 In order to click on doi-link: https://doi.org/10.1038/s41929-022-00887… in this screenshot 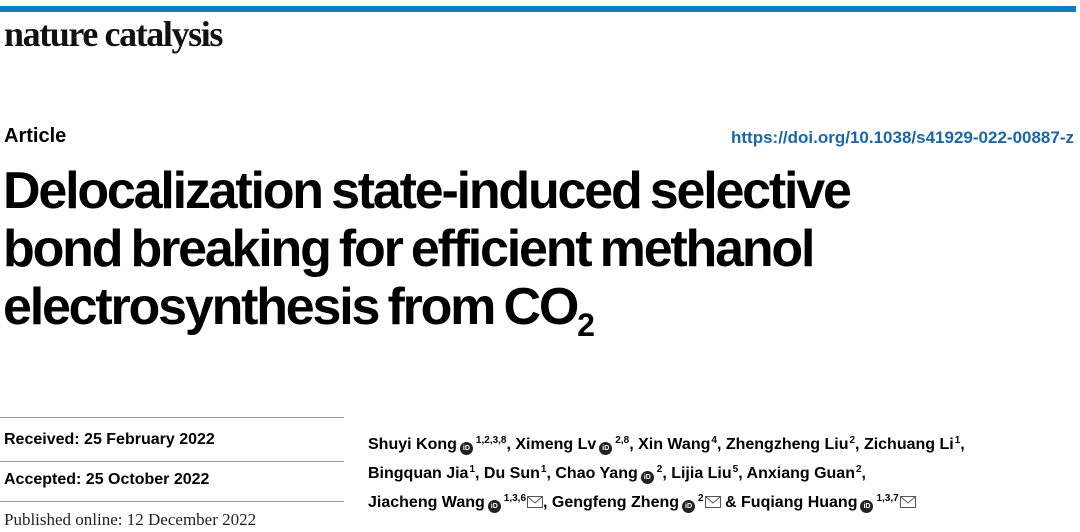, I will do `click(902, 137)`.